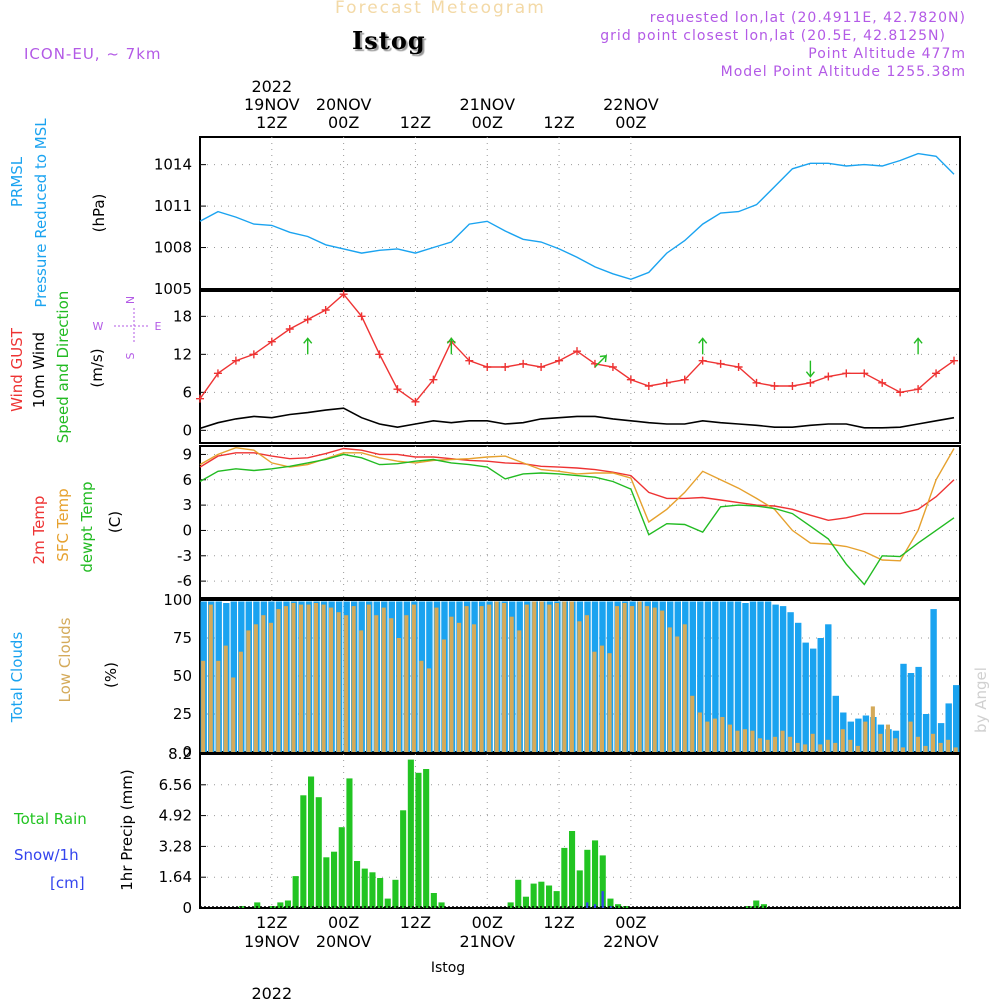  Describe the element at coordinates (177, 600) in the screenshot. I see `clouds-ytick-label: 100` at that location.